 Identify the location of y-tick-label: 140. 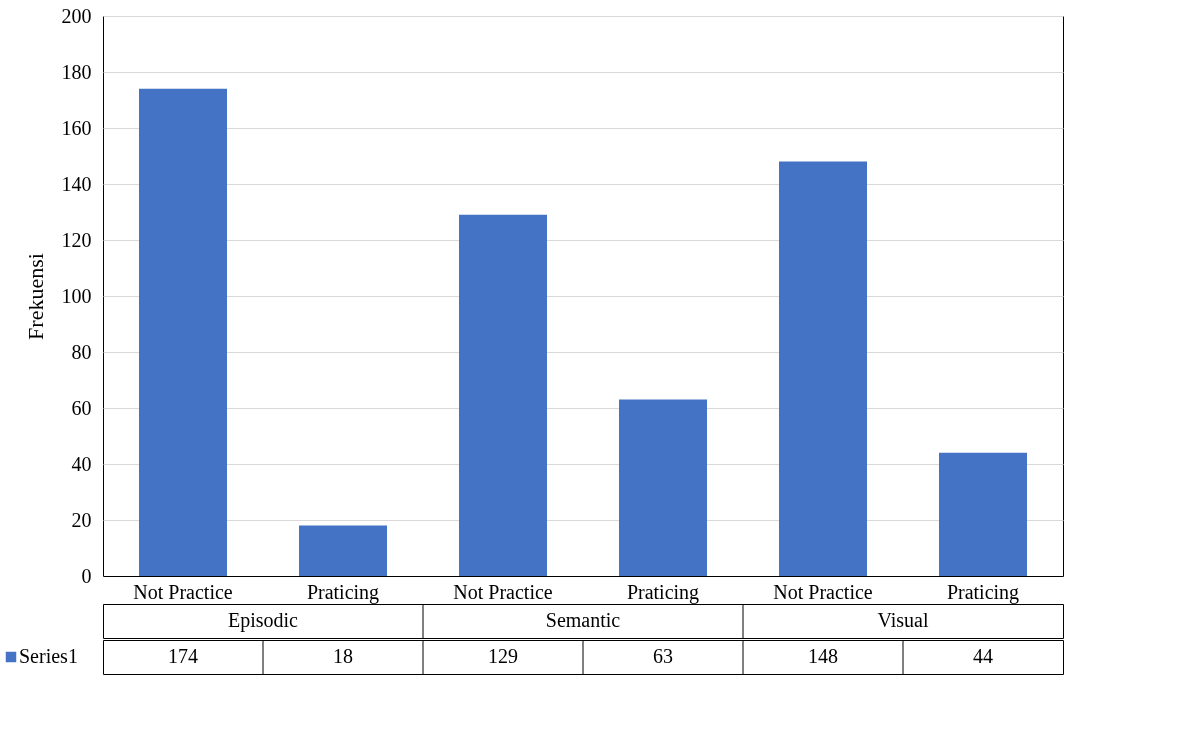
(76, 183).